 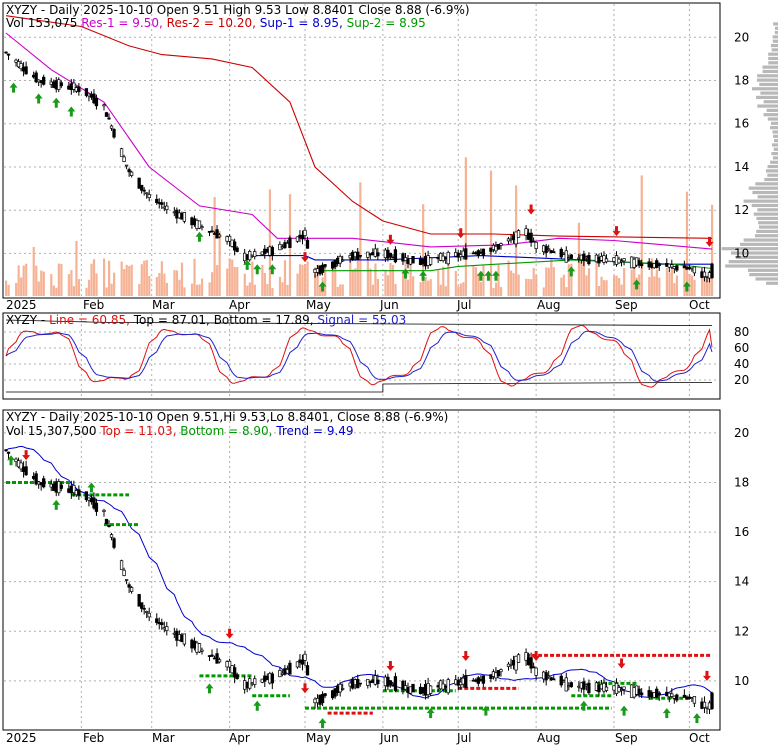 I want to click on axis-ticks: 10 12 14 16 18 20 20 40 60 80 10 12 14 16 18 20, so click(x=741, y=359).